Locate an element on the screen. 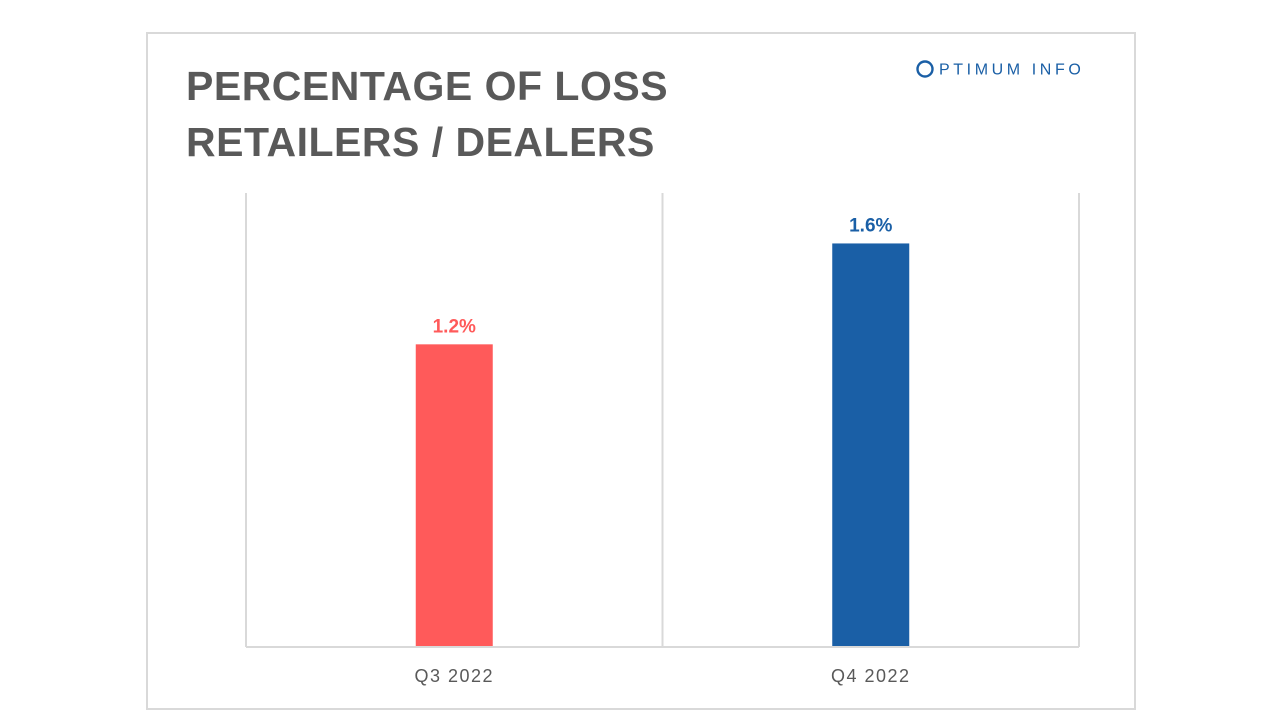 This screenshot has height=720, width=1280. logo-ring-icon is located at coordinates (925, 69).